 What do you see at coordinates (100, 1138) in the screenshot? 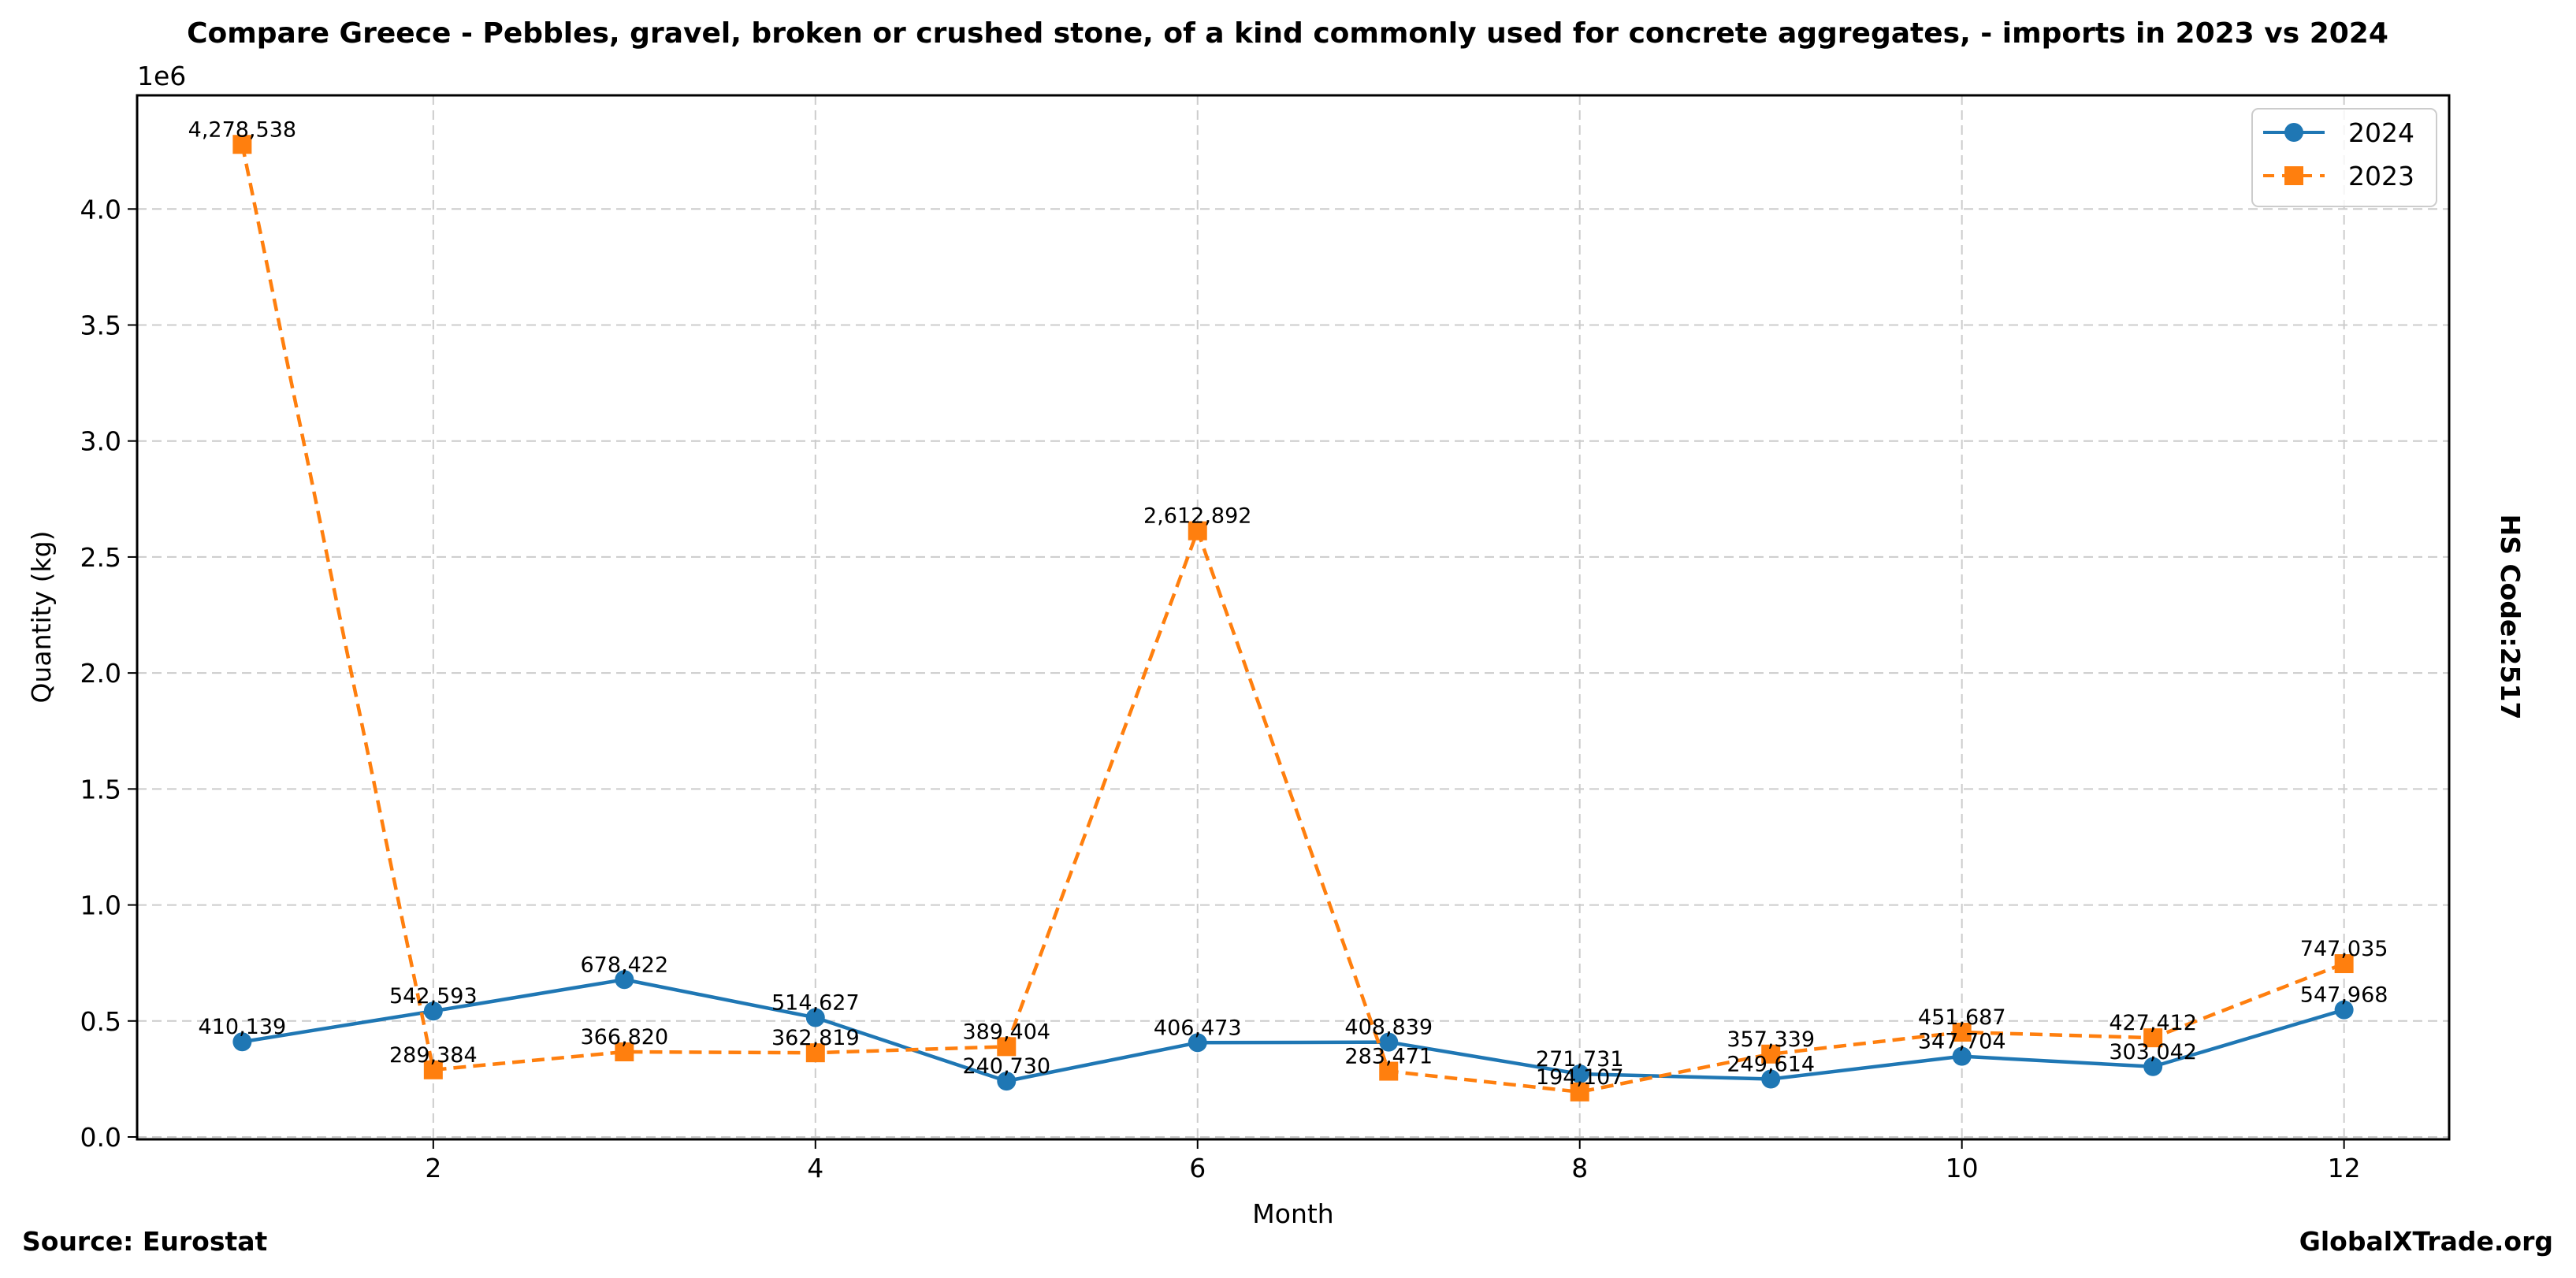
I see `y-tick-label: 0.0` at bounding box center [100, 1138].